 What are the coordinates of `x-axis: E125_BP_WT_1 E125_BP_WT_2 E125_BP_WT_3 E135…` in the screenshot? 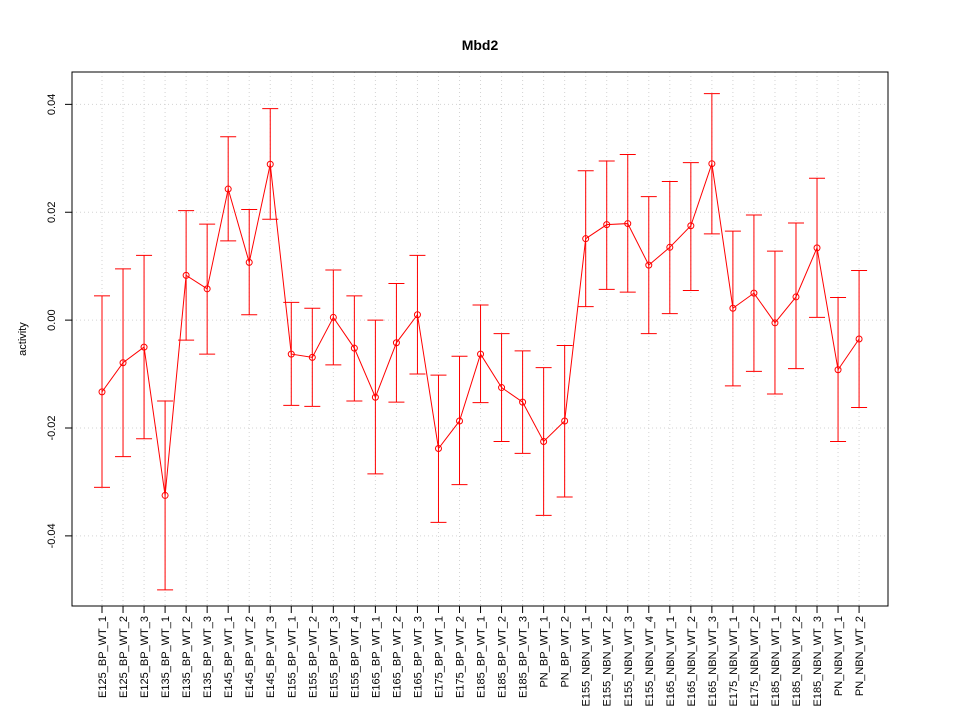 It's located at (481, 656).